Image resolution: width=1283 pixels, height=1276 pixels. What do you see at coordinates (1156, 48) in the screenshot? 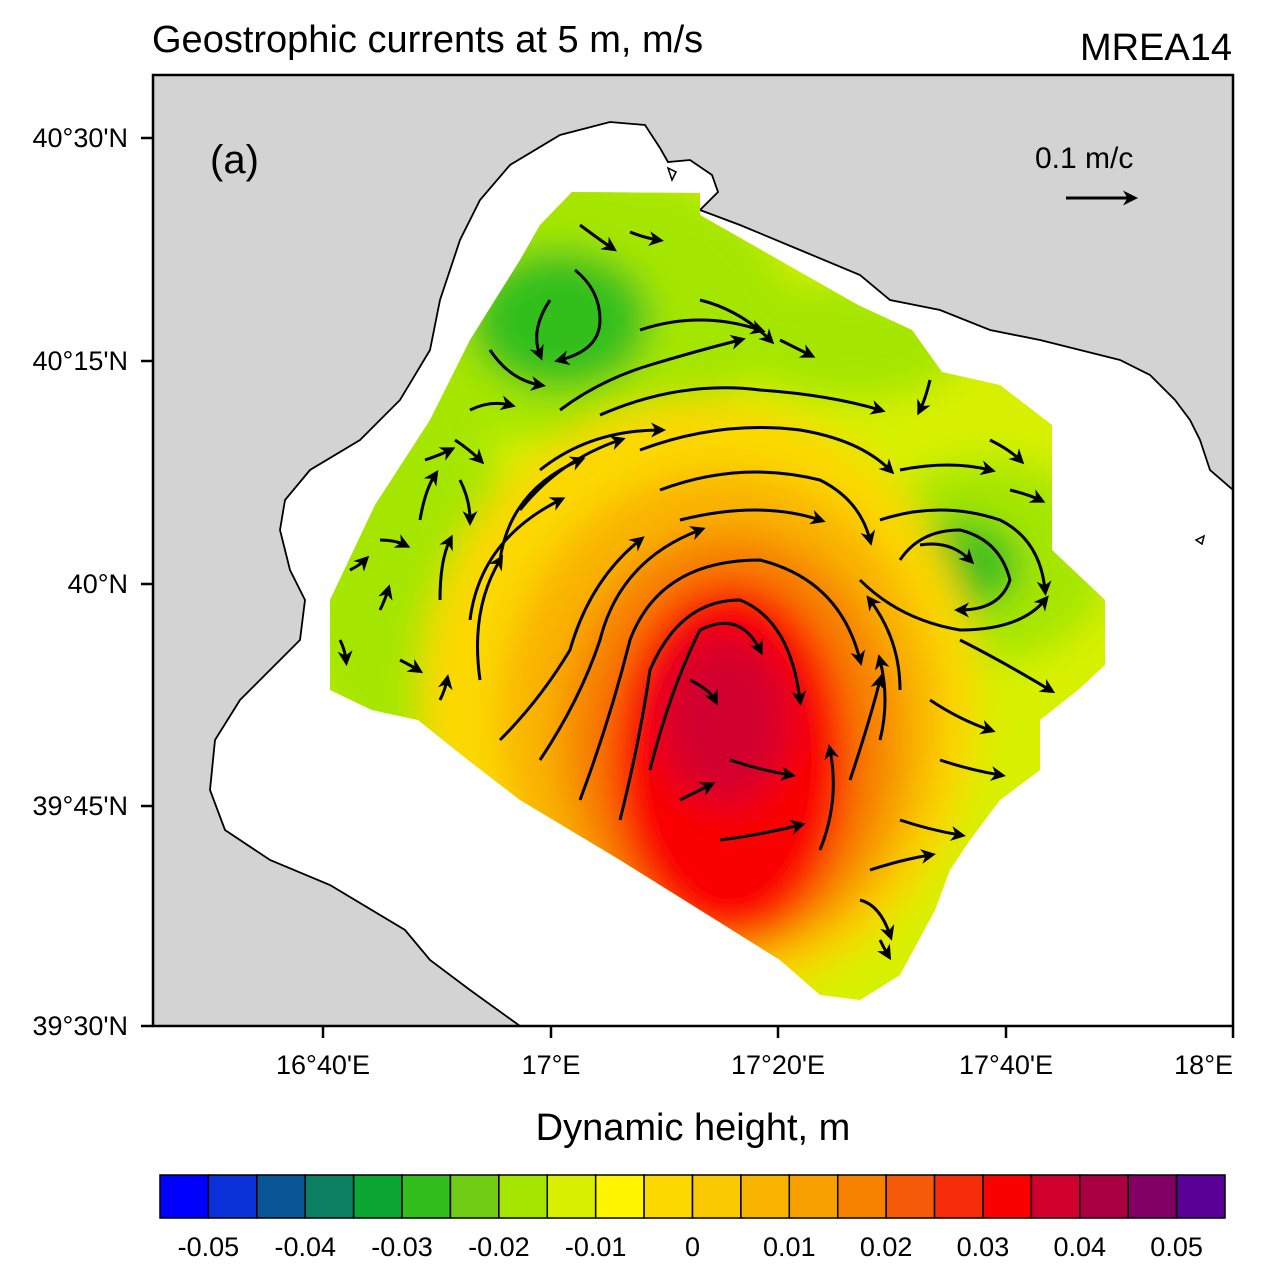
I see `experiment-label: MREA14` at bounding box center [1156, 48].